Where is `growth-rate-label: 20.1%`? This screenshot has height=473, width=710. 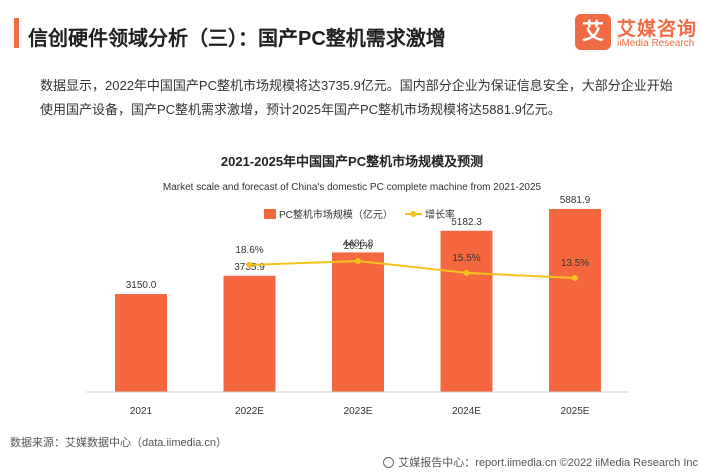 growth-rate-label: 20.1% is located at coordinates (358, 246).